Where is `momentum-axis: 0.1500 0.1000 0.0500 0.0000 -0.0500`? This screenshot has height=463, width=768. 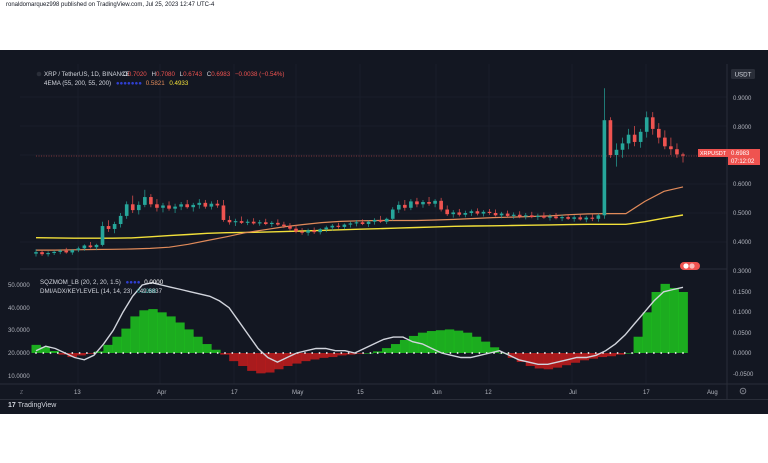 momentum-axis: 0.1500 0.1000 0.0500 0.0000 -0.0500 is located at coordinates (743, 334).